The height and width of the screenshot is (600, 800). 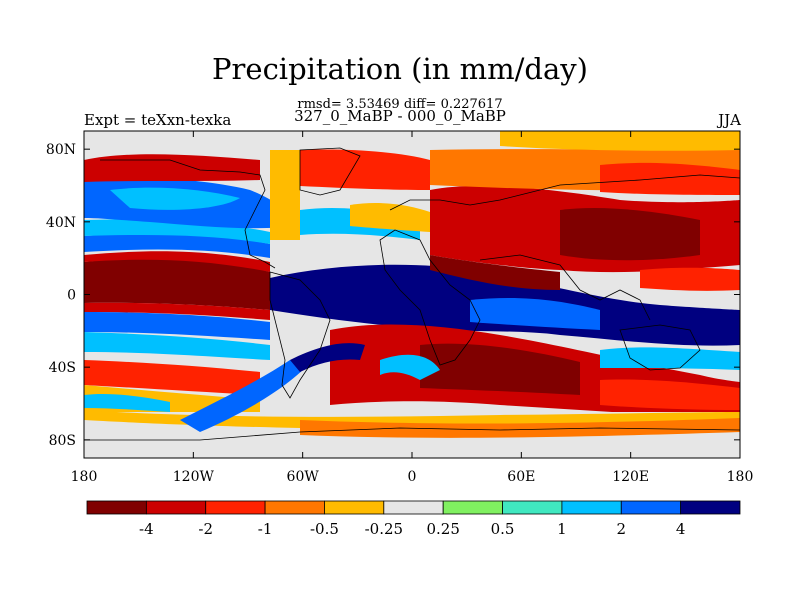 What do you see at coordinates (400, 116) in the screenshot?
I see `runs-subtitle: 327_0_MaBP - 000_0_MaBP` at bounding box center [400, 116].